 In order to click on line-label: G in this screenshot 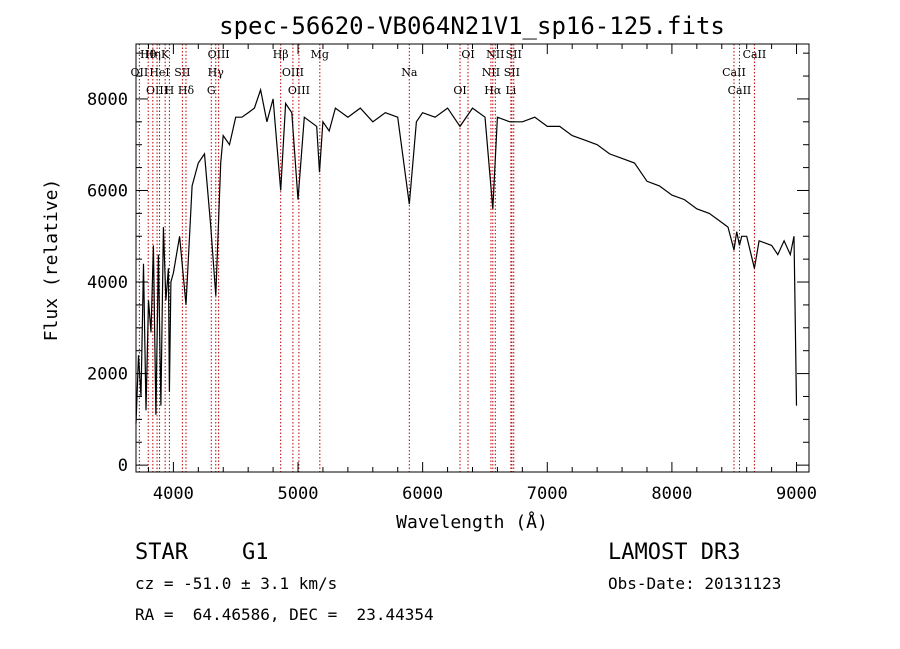, I will do `click(211, 90)`.